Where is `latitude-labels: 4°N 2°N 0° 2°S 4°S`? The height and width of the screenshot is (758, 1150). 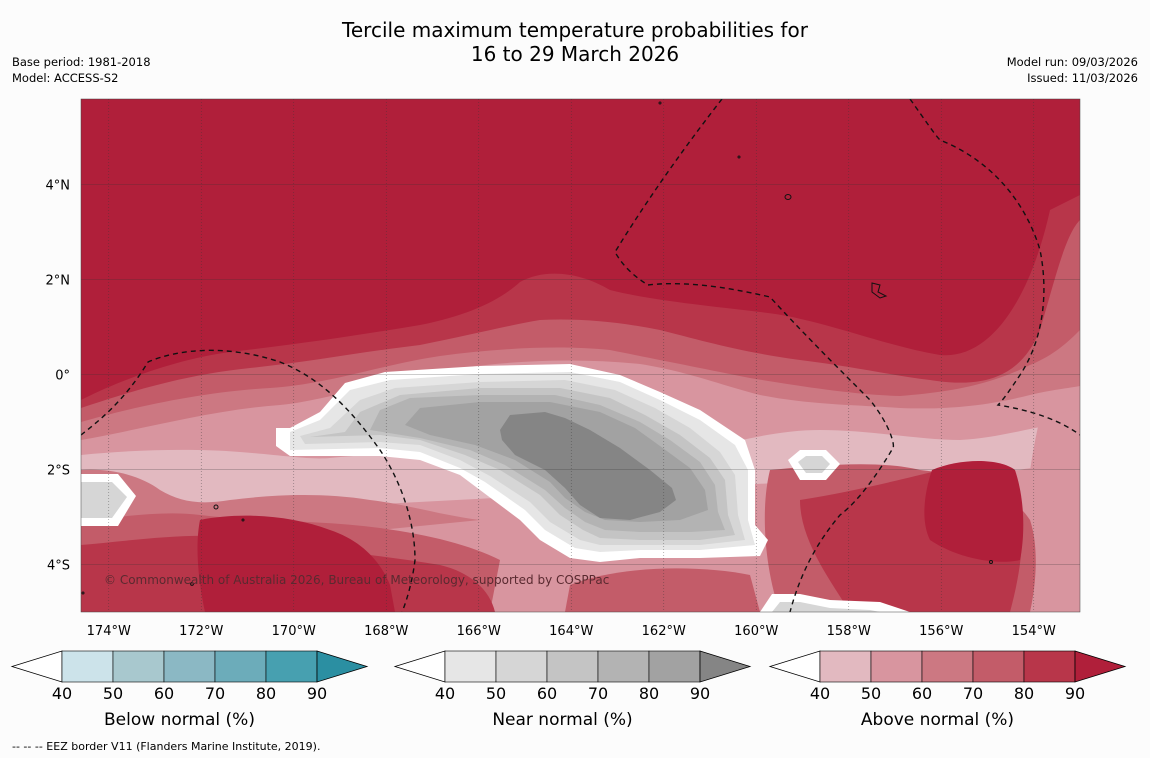
latitude-labels: 4°N 2°N 0° 2°S 4°S is located at coordinates (58, 376).